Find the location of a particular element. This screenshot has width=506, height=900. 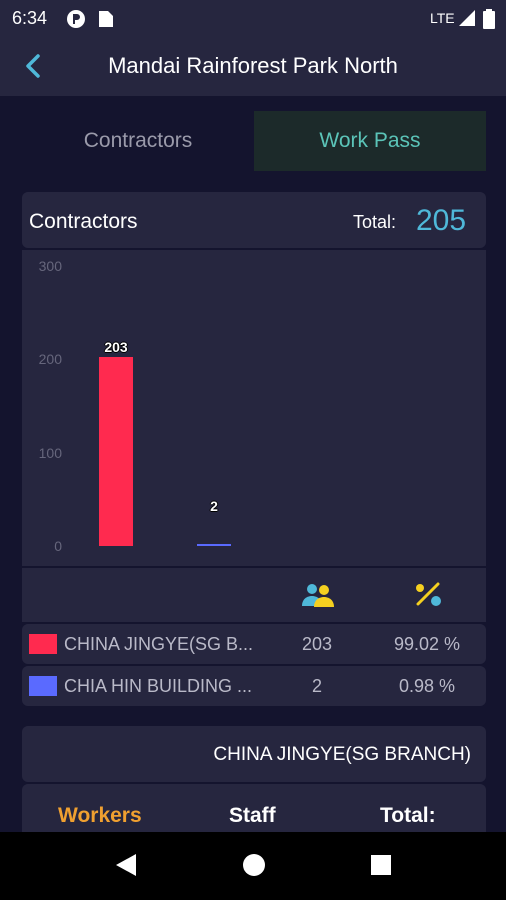

signal-icon is located at coordinates (467, 18).